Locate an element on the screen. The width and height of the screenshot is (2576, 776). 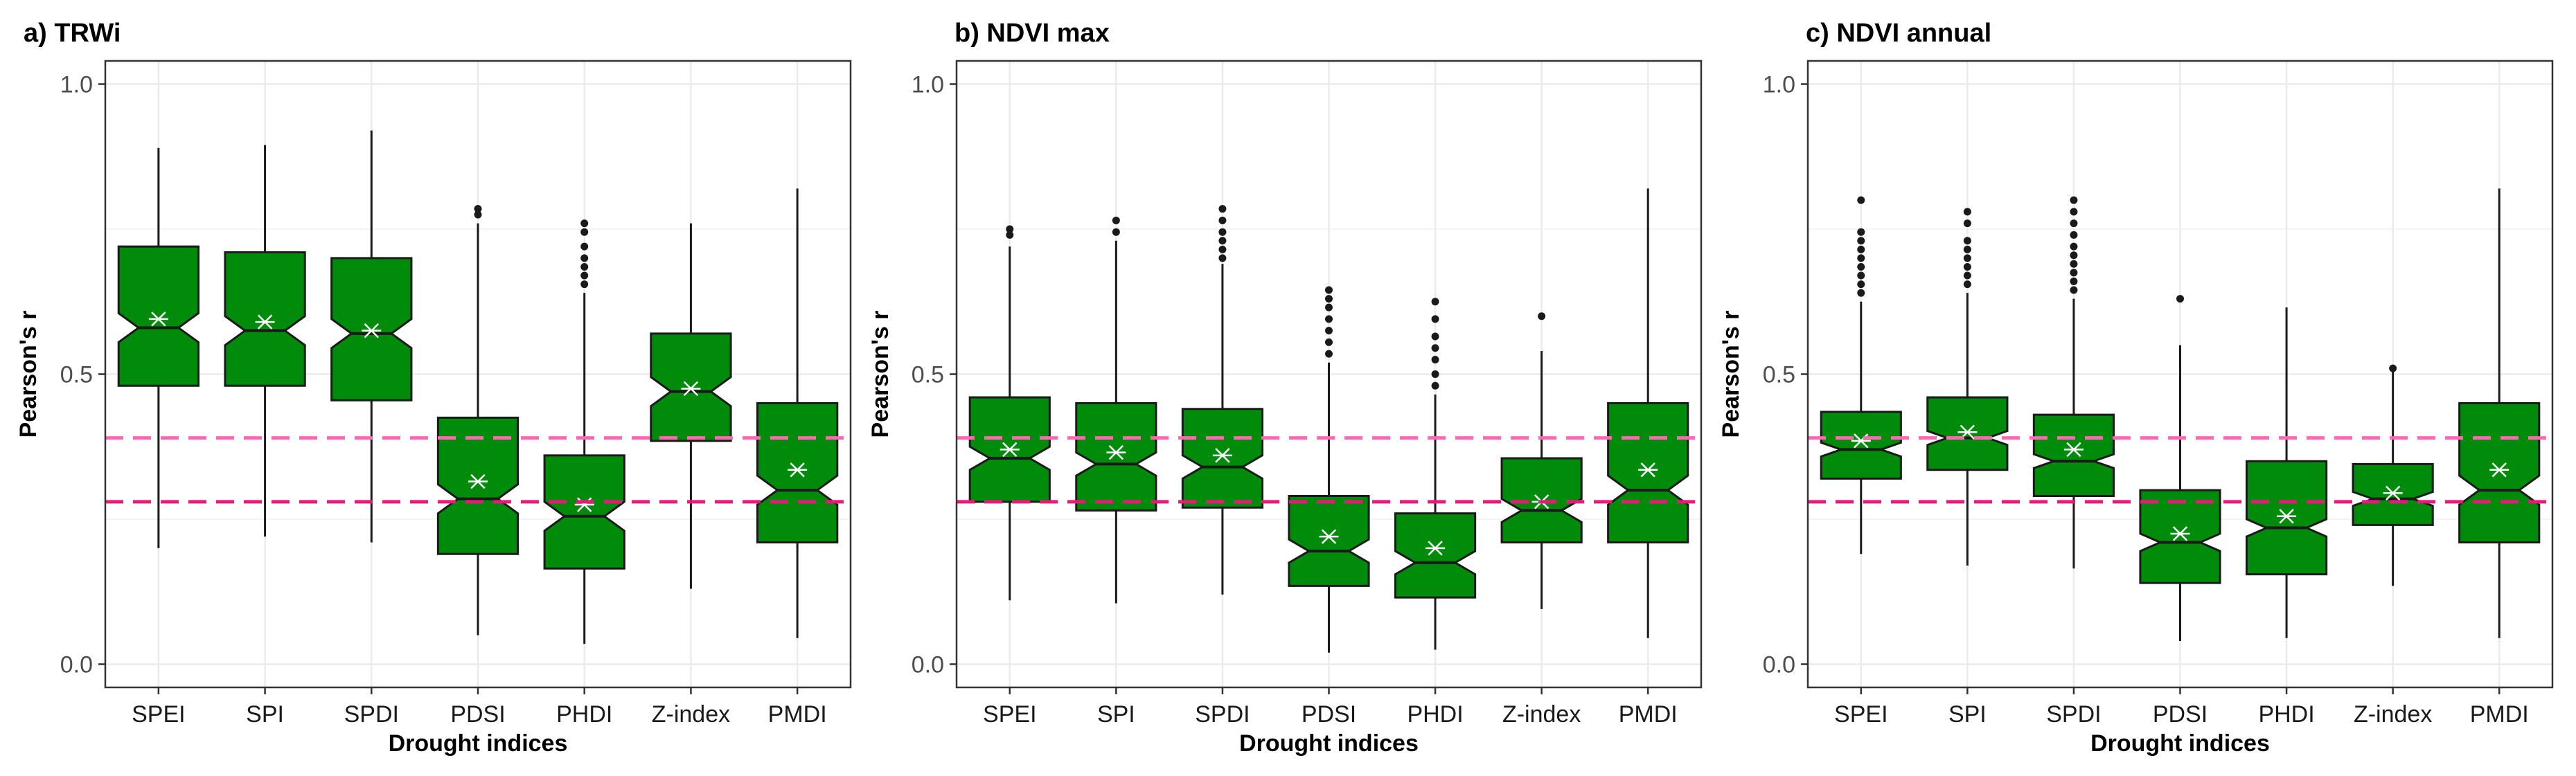
x-tick-label: PDSI is located at coordinates (477, 715).